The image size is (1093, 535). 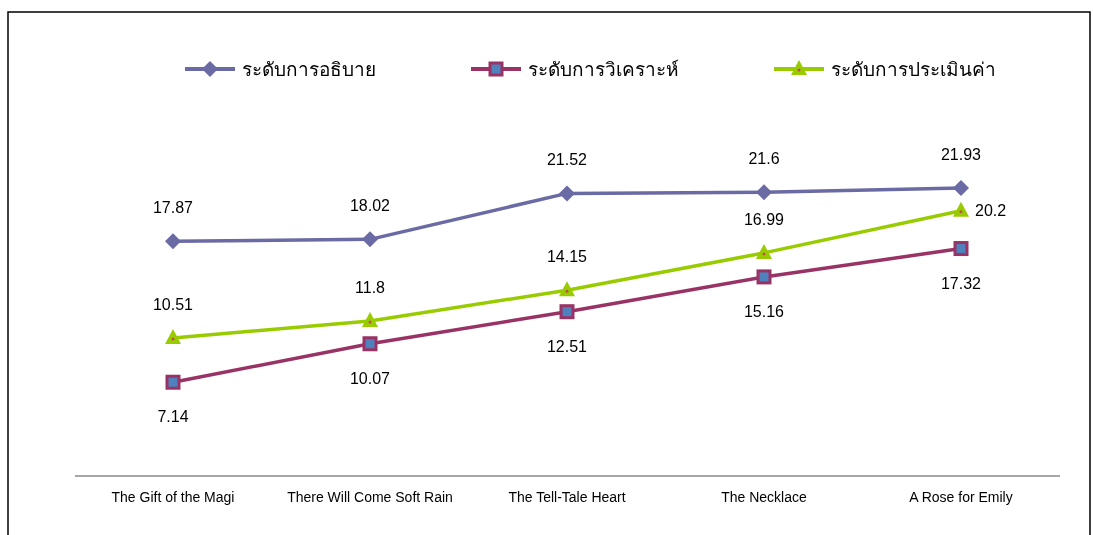 I want to click on data-label: 17.32, so click(x=961, y=283).